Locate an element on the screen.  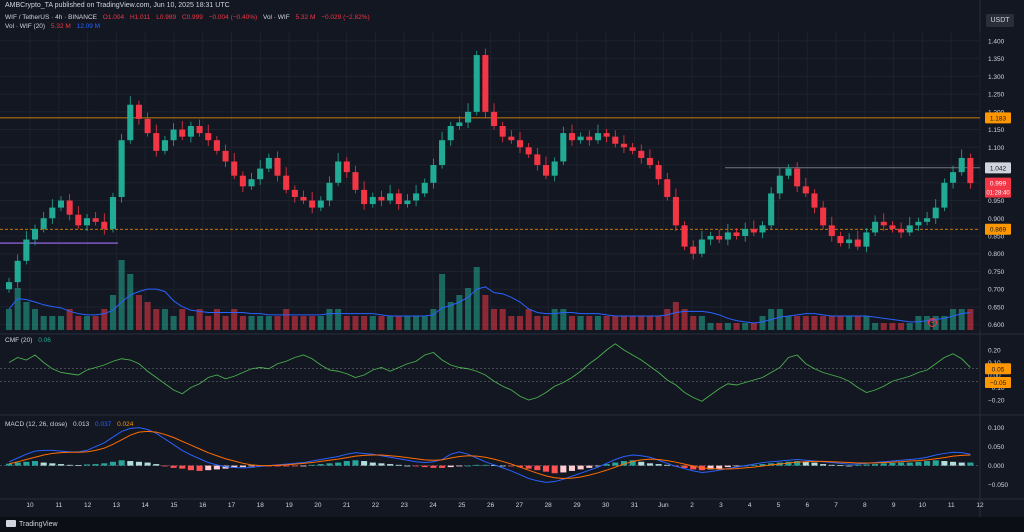
time-tick-label: 12 is located at coordinates (980, 505).